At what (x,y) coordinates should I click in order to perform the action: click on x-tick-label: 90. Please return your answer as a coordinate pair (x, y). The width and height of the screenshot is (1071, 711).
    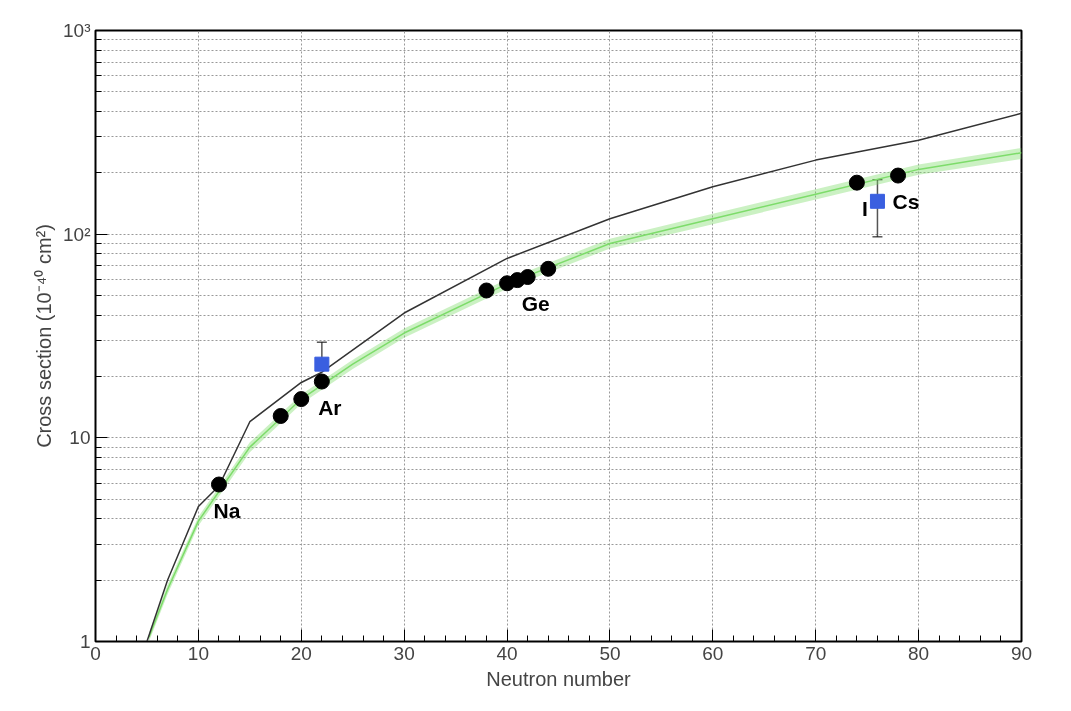
    Looking at the image, I should click on (1021, 653).